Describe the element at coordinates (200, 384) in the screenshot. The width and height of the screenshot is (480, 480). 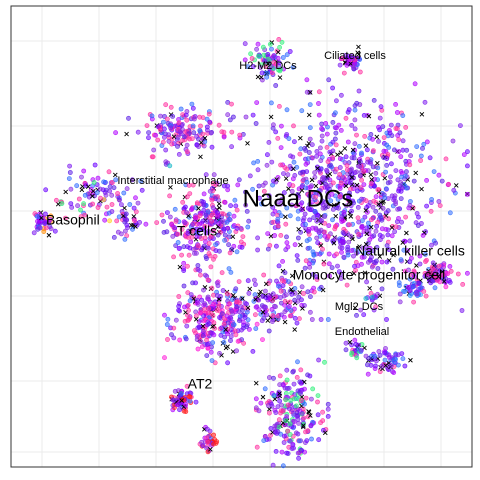
I see `cluster-label: AT2` at that location.